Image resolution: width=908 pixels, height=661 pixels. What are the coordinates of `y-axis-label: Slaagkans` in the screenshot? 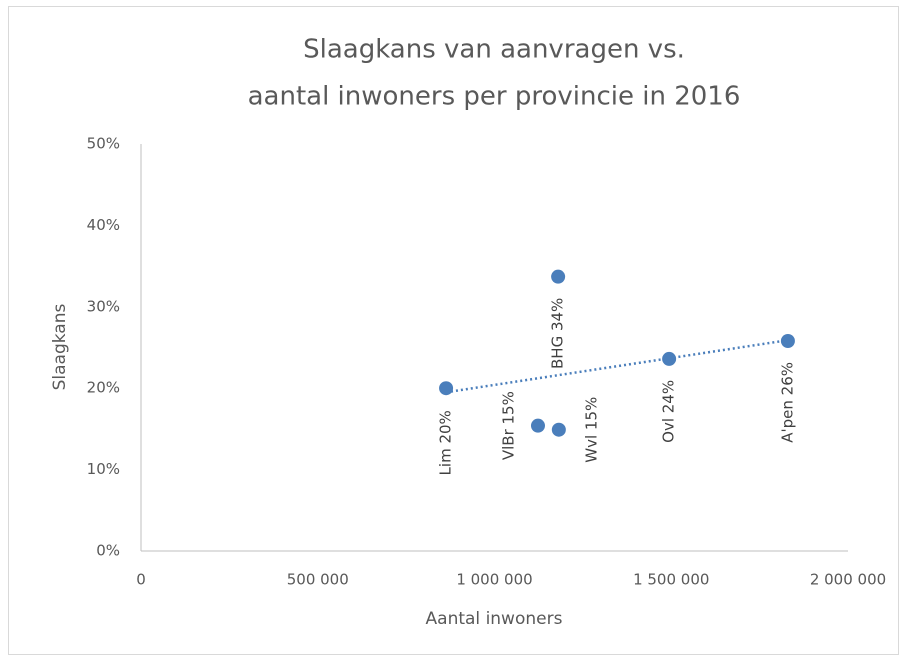 It's located at (60, 346).